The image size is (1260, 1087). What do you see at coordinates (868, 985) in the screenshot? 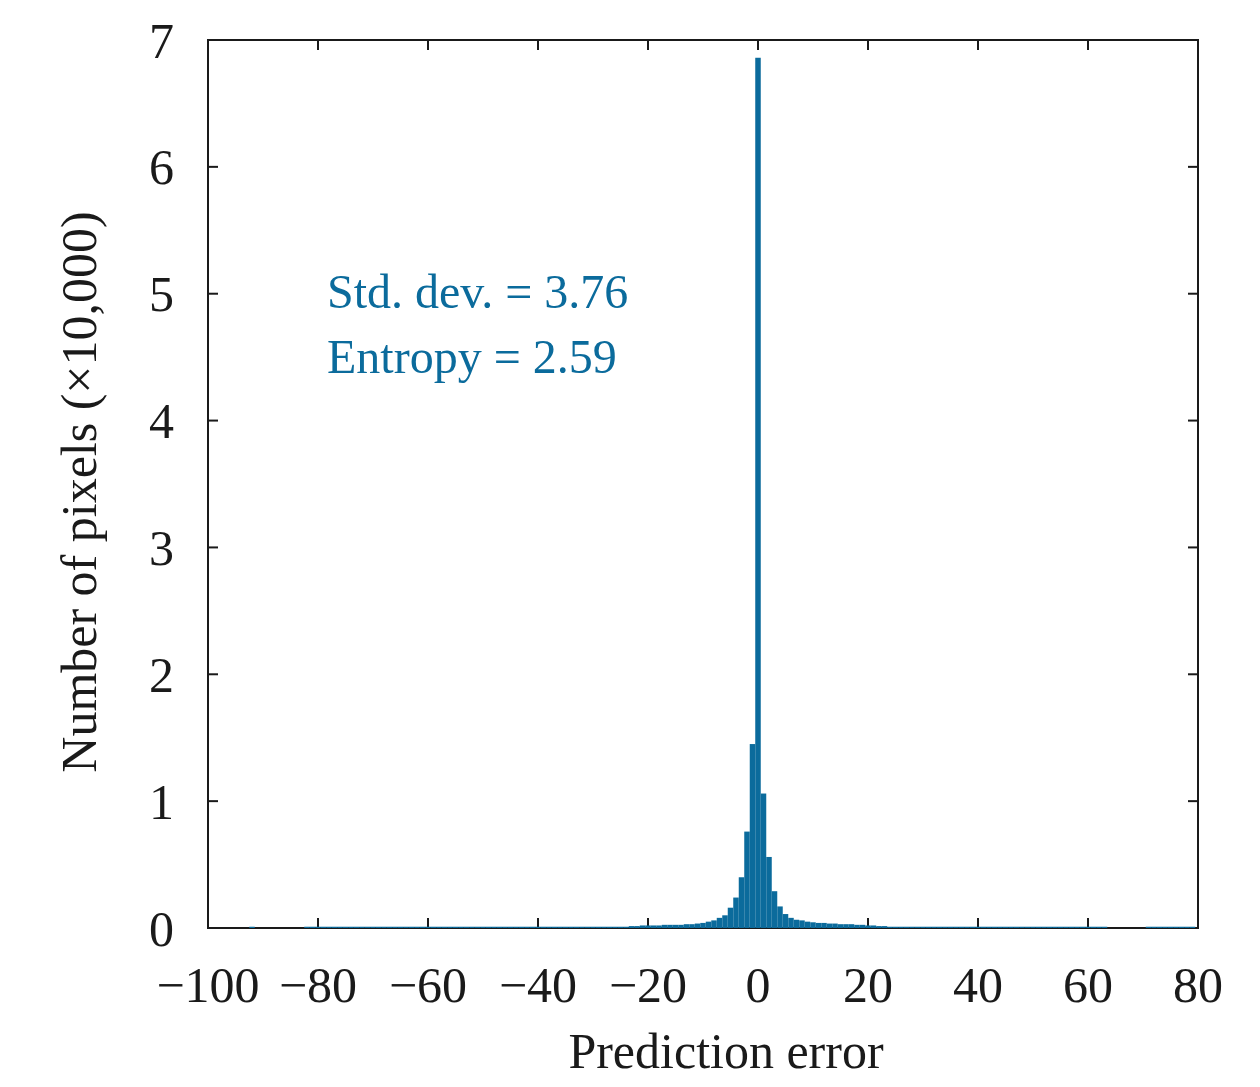
I see `x-tick-label: 20` at bounding box center [868, 985].